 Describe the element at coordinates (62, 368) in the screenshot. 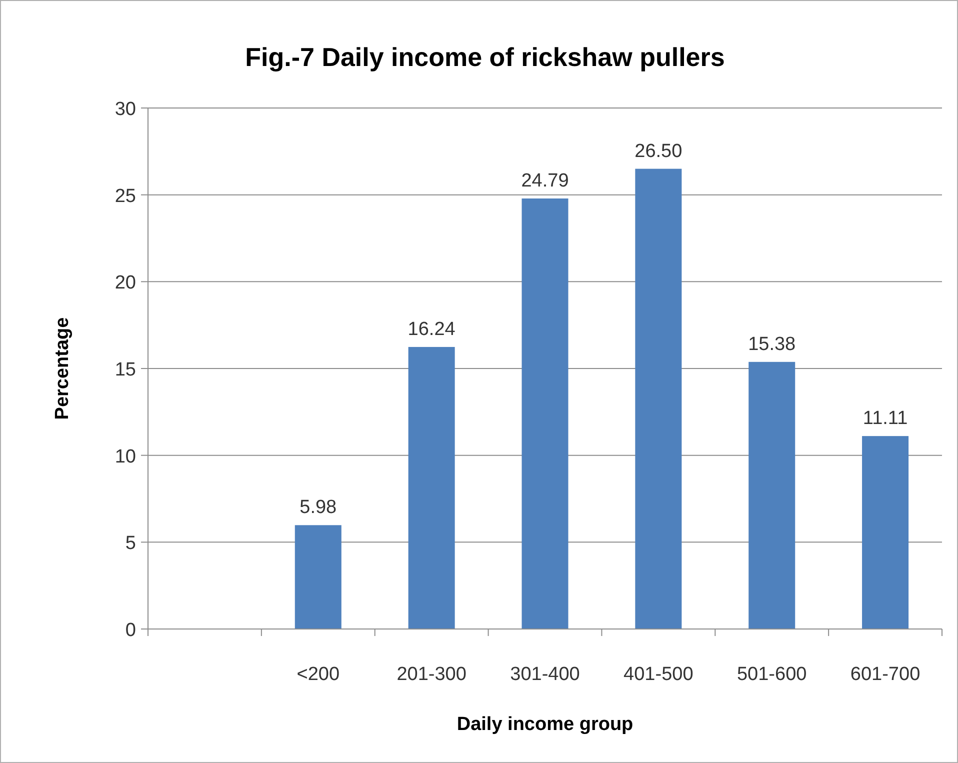

I see `y-axis-title: Percentage` at that location.